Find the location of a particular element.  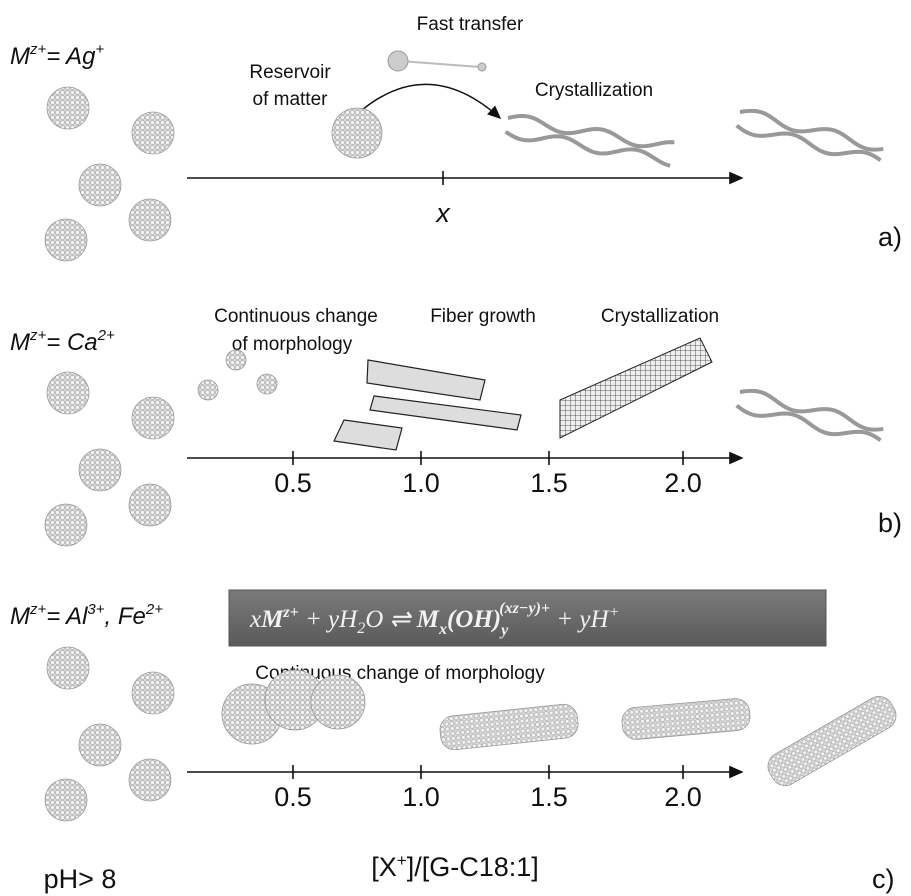

panel-tag: c) is located at coordinates (883, 879).